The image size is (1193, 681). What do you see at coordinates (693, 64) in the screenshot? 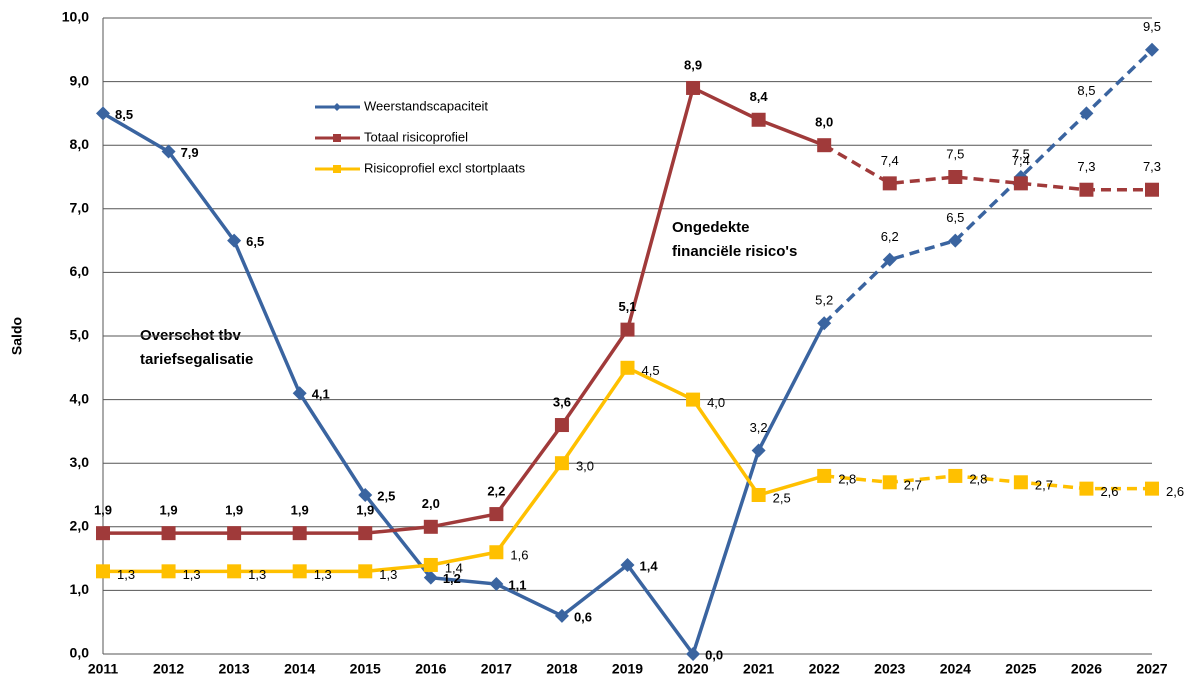
I see `data-label: 8,9` at bounding box center [693, 64].